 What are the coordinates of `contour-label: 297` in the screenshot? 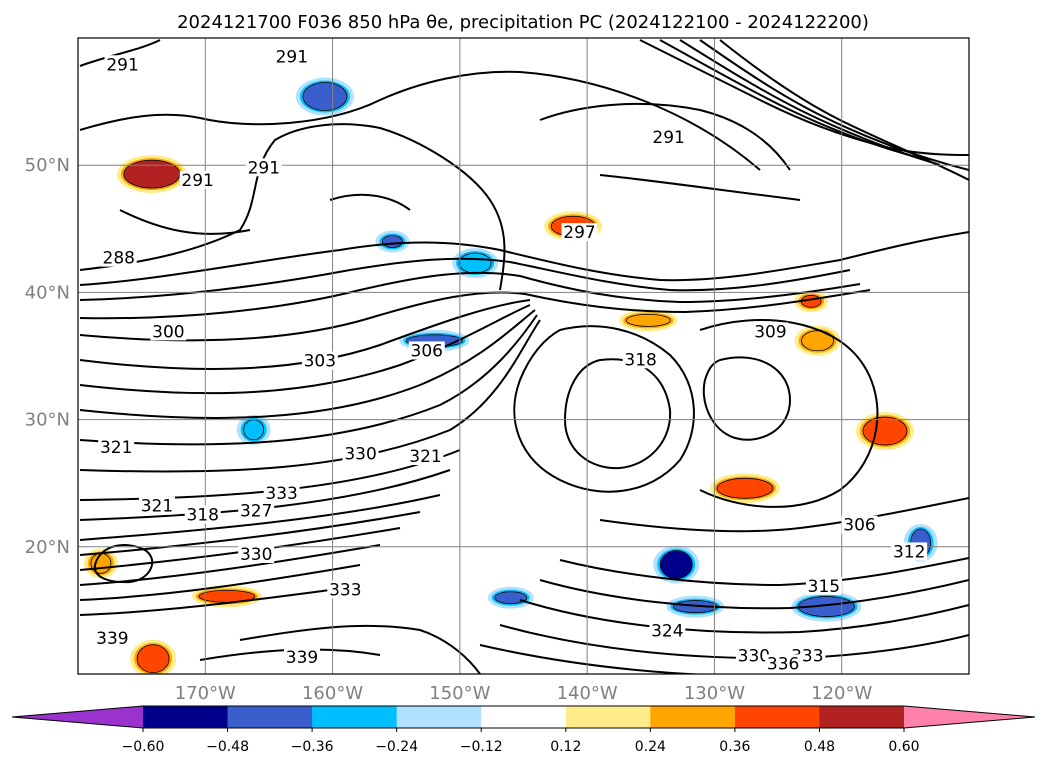 It's located at (579, 233).